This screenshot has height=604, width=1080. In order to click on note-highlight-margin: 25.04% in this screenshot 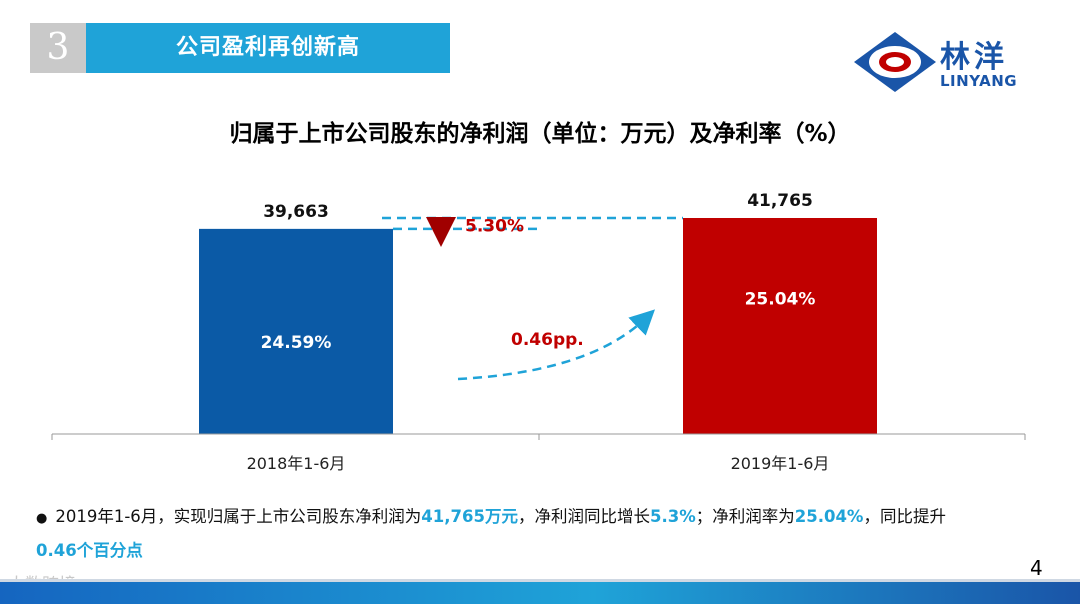, I will do `click(829, 516)`.